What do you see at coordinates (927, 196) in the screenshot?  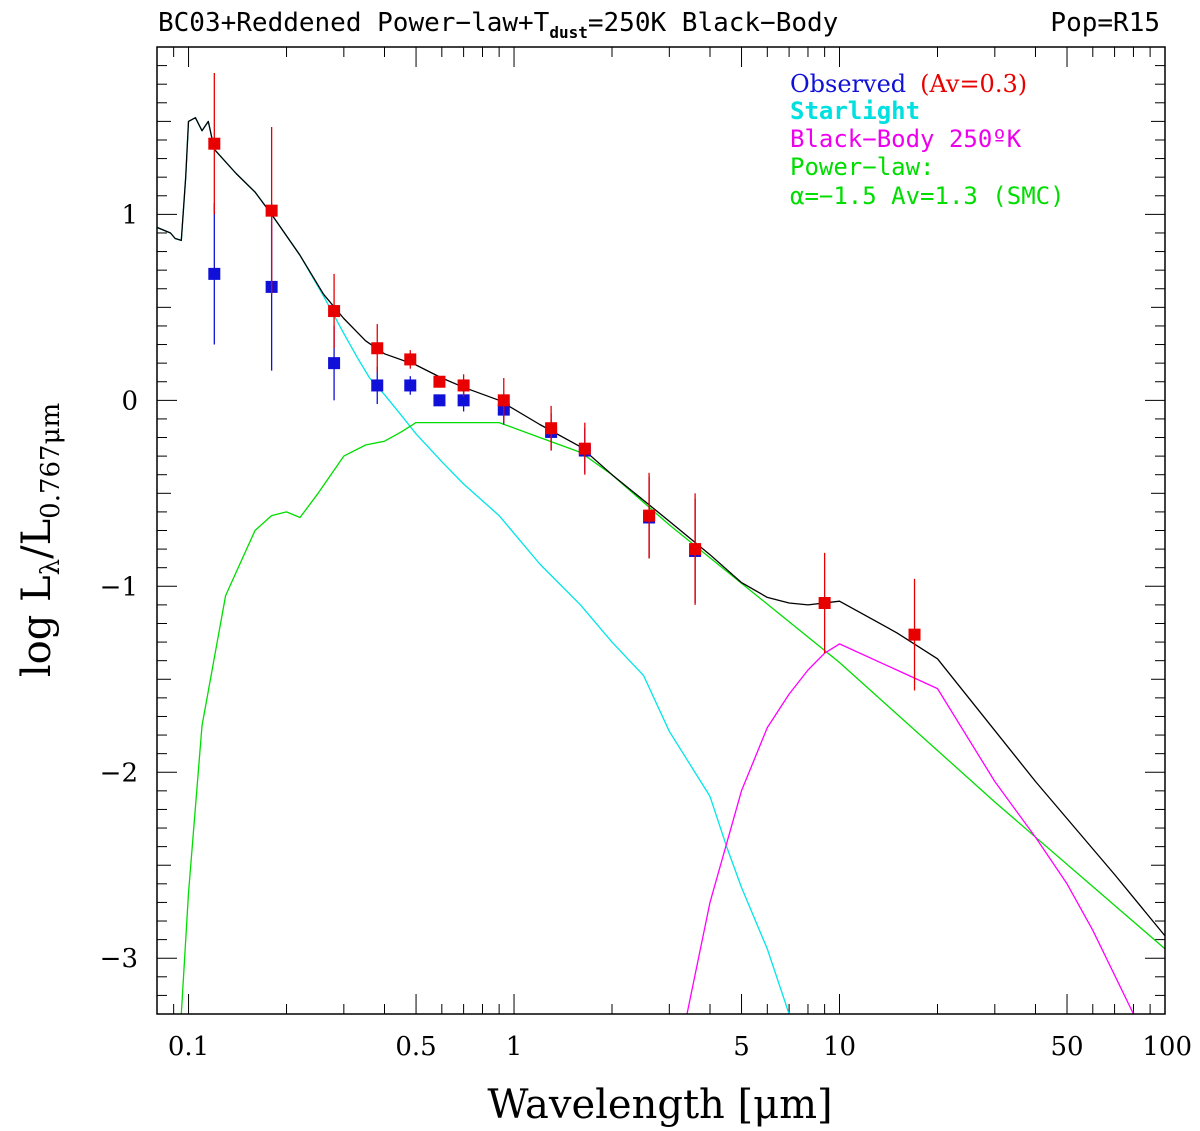 I see `legend-powerlaw-params: α=−1.5 Av=1.3 (SMC)` at bounding box center [927, 196].